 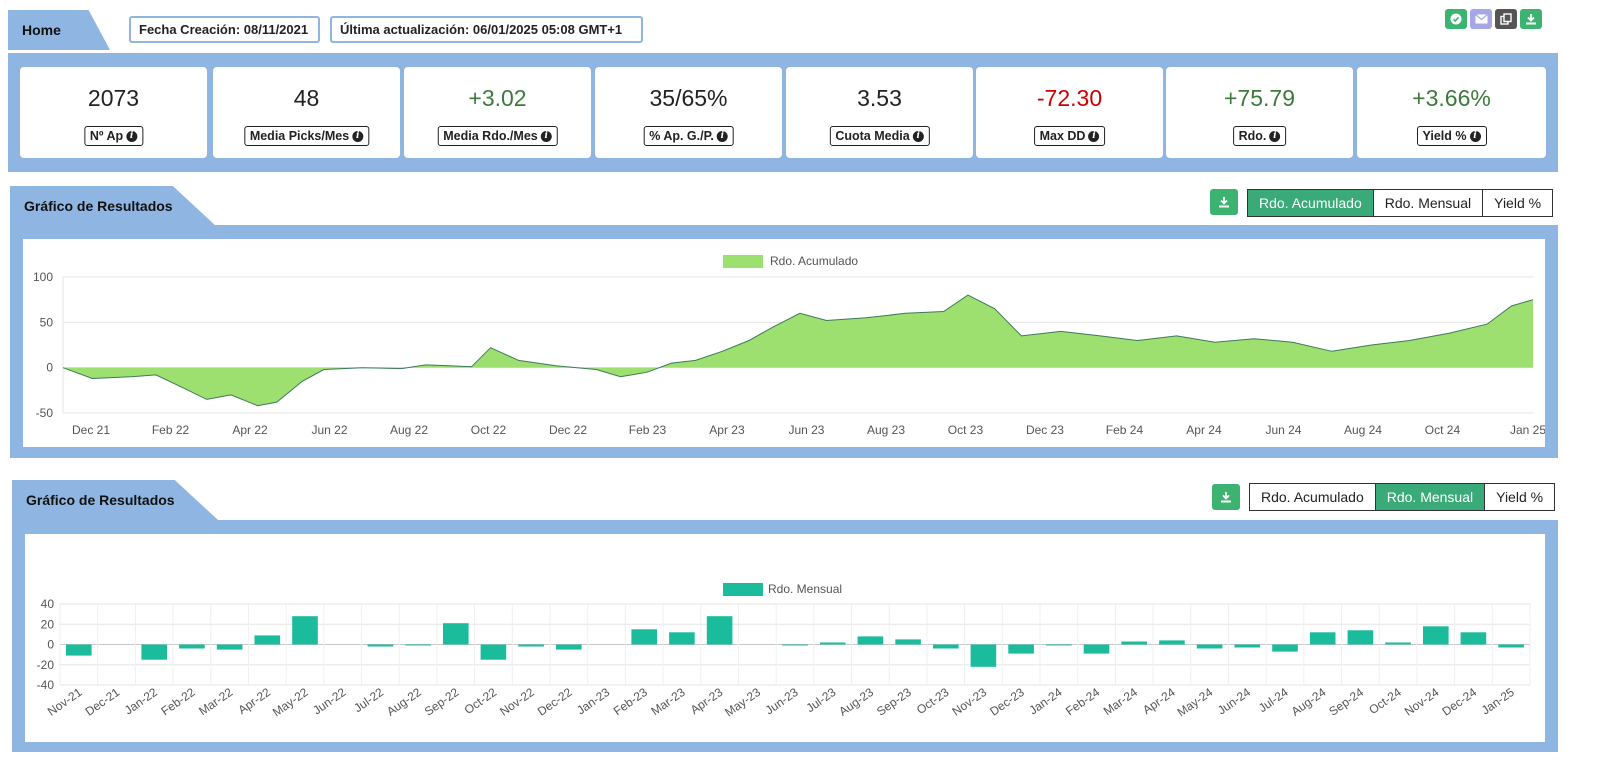 I want to click on kpi-card: 48 Media Picks/Mes i, so click(x=306, y=112).